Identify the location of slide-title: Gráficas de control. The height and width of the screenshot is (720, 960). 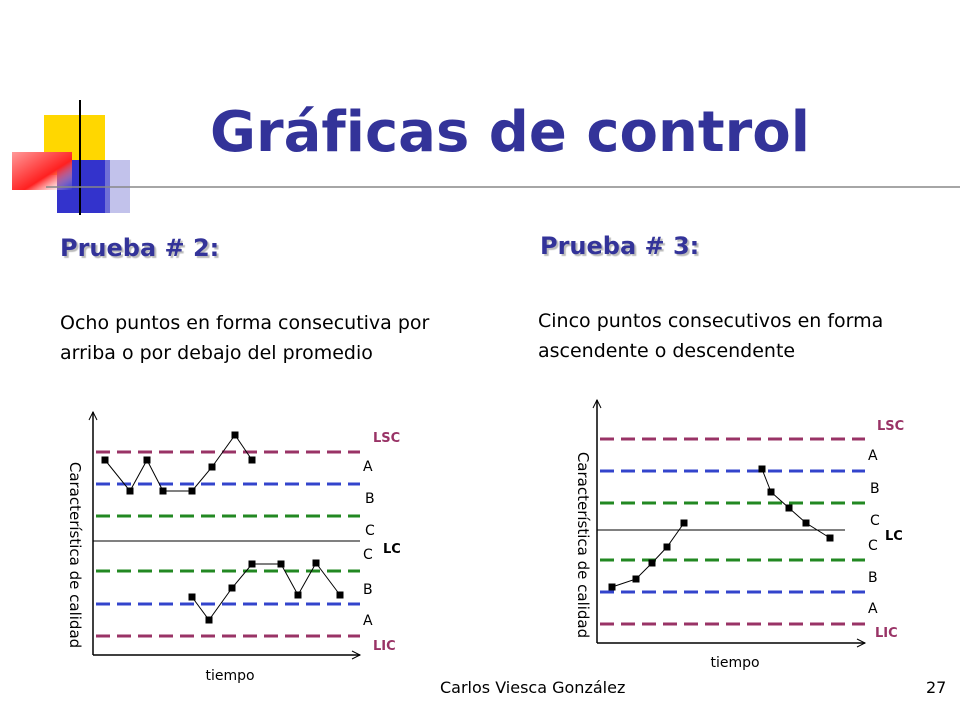
(510, 132).